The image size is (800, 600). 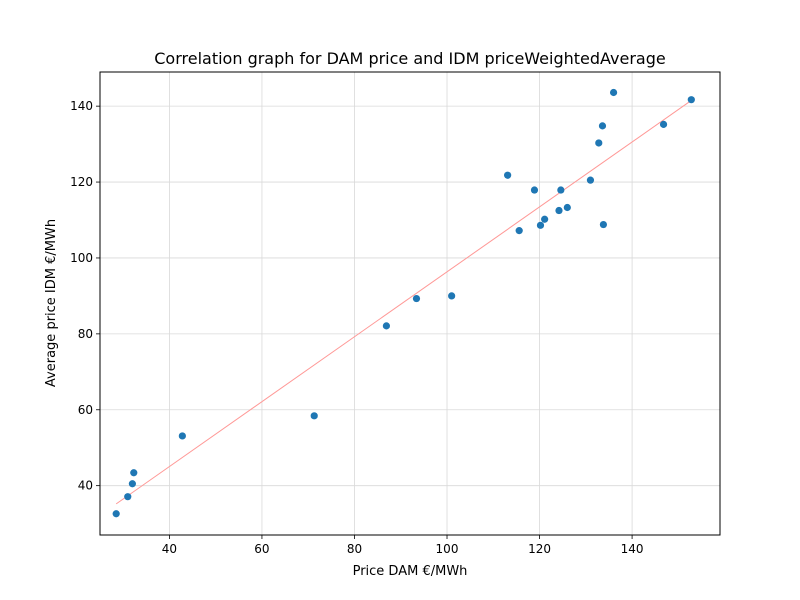 What do you see at coordinates (632, 549) in the screenshot?
I see `x-tick-label: 140` at bounding box center [632, 549].